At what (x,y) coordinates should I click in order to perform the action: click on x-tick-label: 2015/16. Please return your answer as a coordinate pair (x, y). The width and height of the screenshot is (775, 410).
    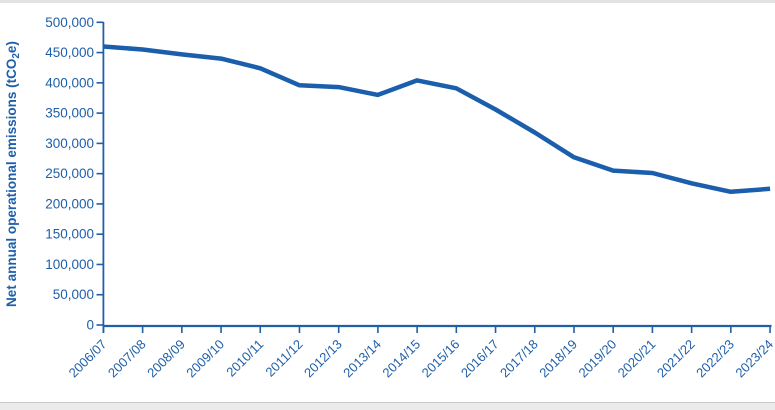
    Looking at the image, I should click on (441, 359).